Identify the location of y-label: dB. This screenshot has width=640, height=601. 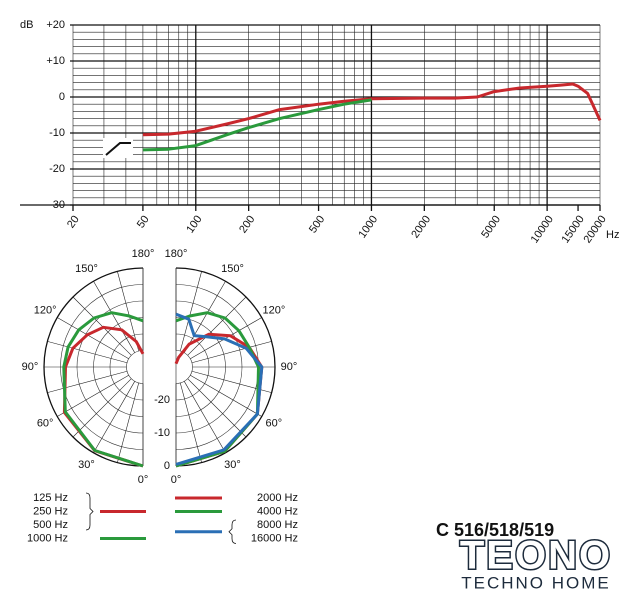
(26, 25).